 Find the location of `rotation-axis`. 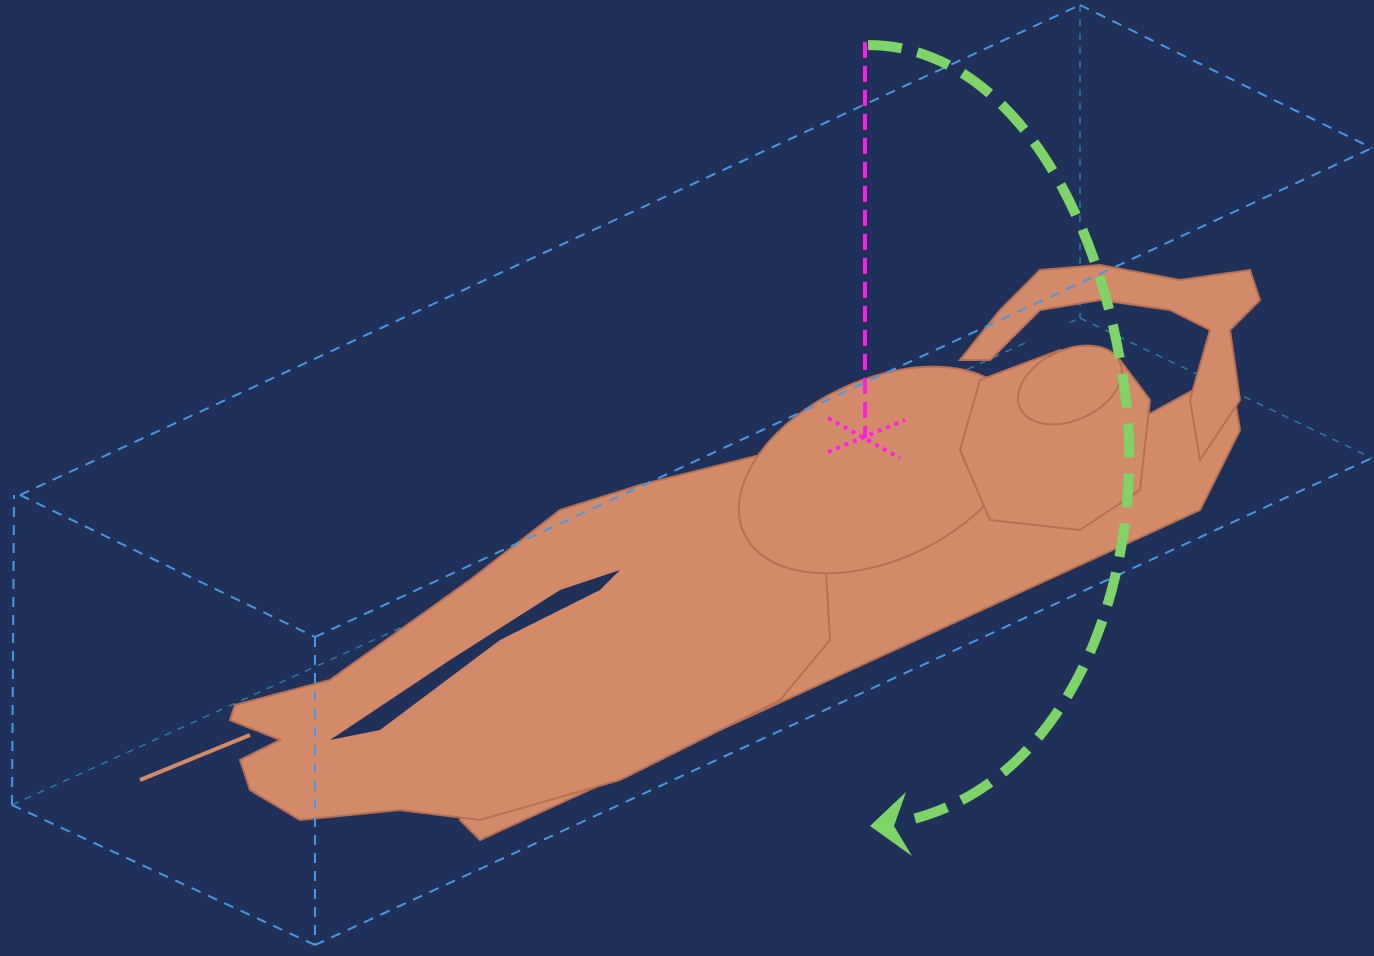

rotation-axis is located at coordinates (866, 251).